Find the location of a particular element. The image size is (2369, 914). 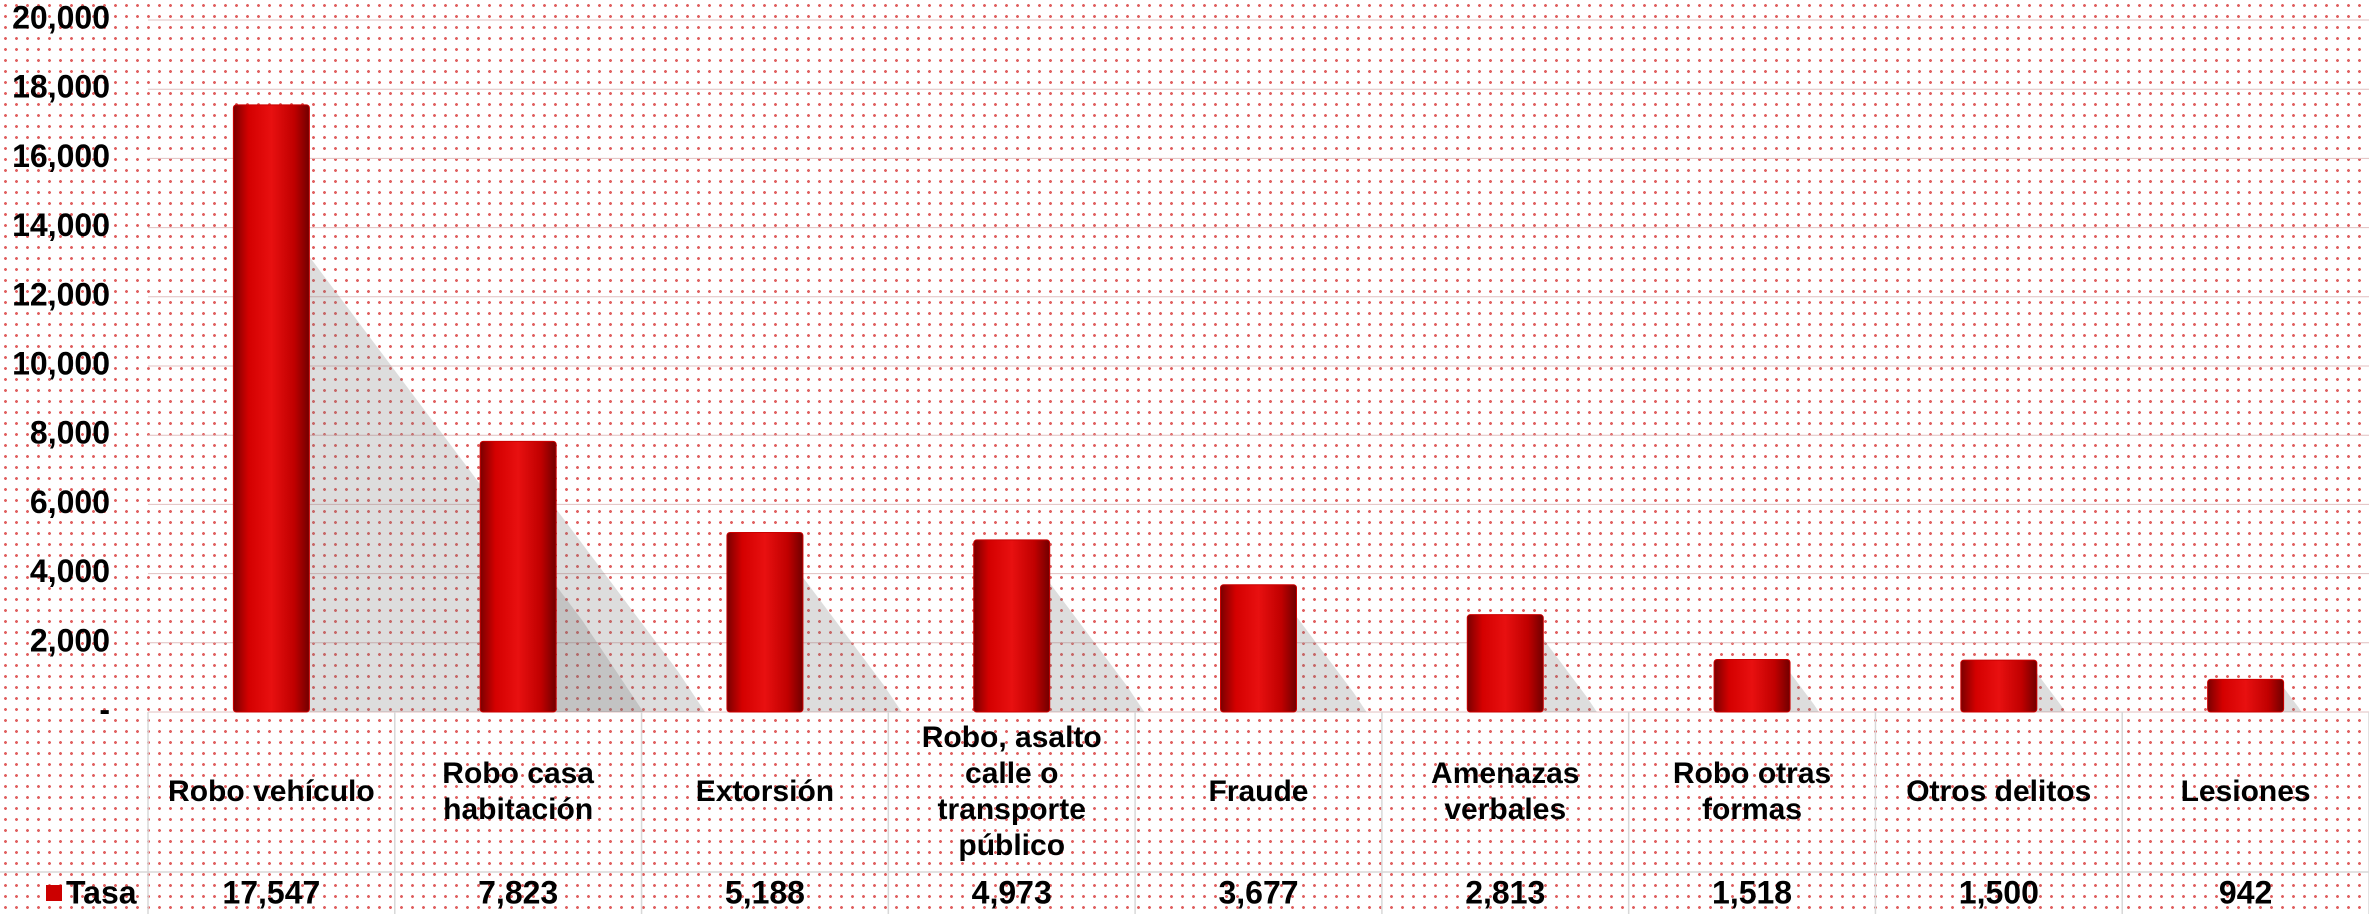

y-tick-label: 6,000 is located at coordinates (70, 502).